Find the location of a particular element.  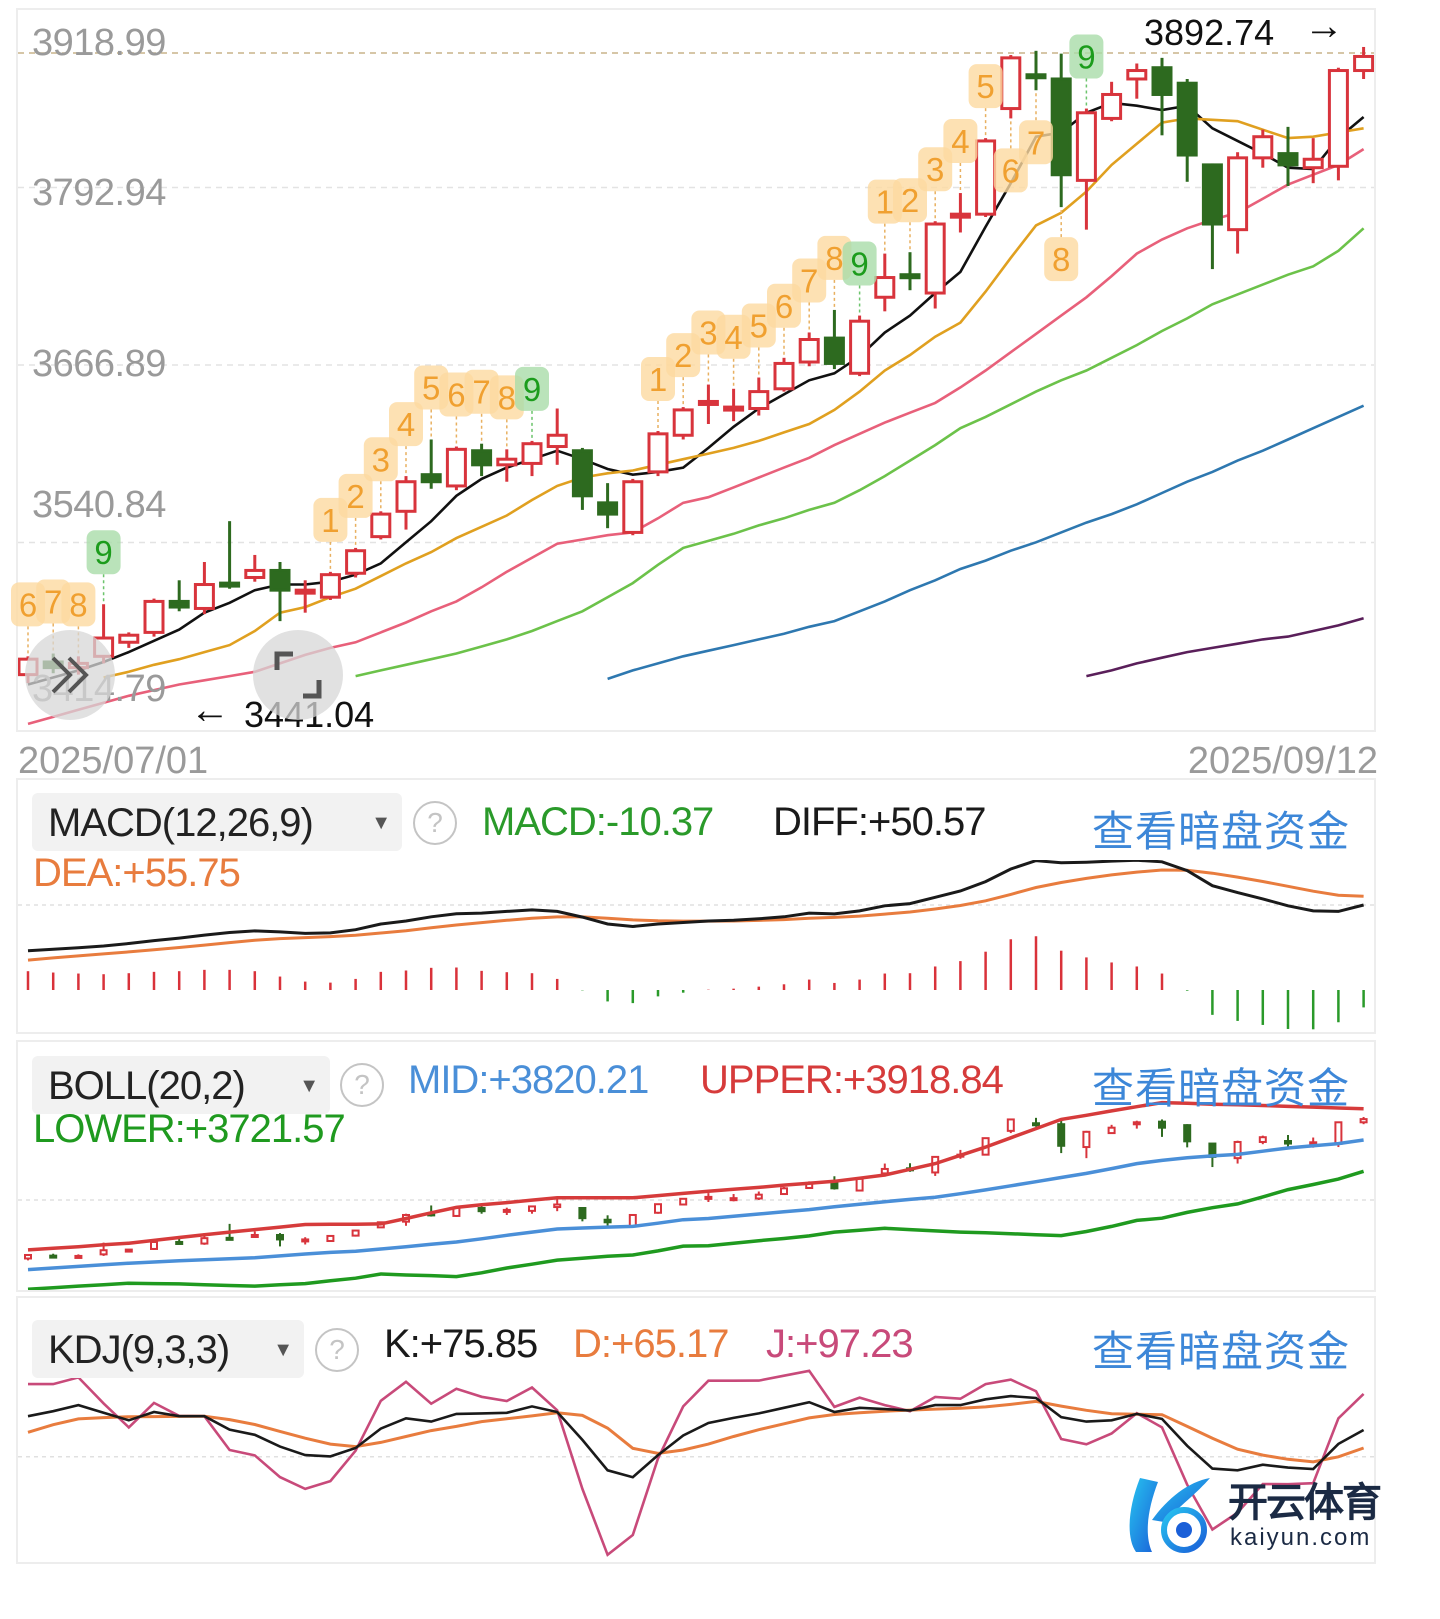

view-dark-pool-funds-link-kdj: 查看暗盘资金 is located at coordinates (1221, 1351).